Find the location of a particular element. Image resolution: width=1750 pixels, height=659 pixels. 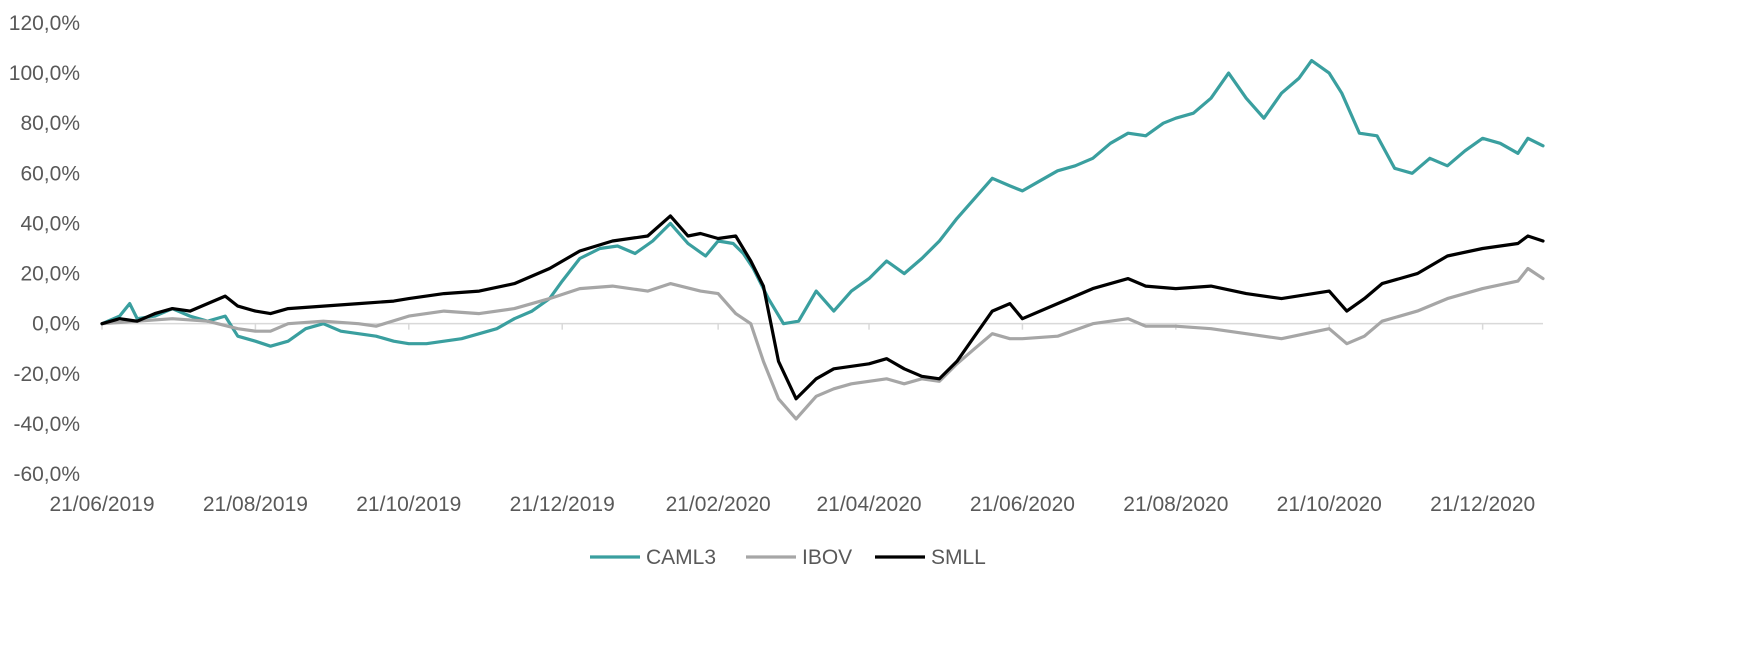

y-tick-label: 60,0% is located at coordinates (50, 173).